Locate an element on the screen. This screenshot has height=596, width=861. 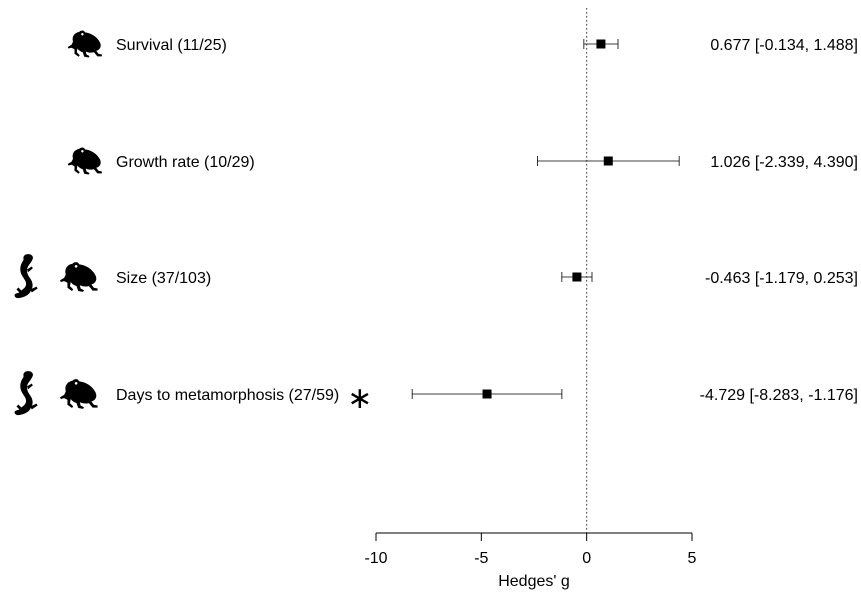
forest-row: Survival (11/25) 0.677 [-0.134, 1.488] is located at coordinates (462, 44).